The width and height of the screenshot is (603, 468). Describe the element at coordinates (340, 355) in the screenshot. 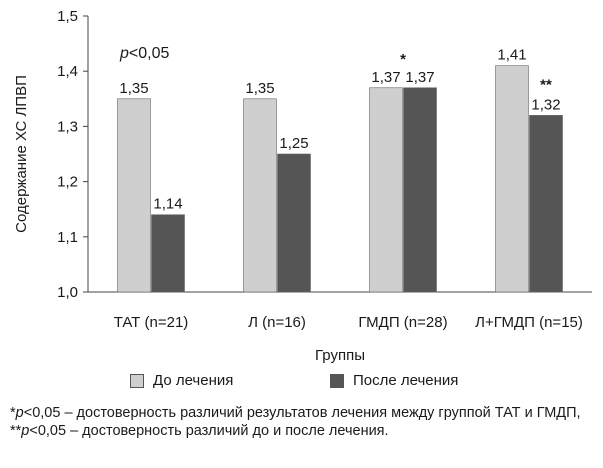

I see `x-axis-label: Группы` at that location.